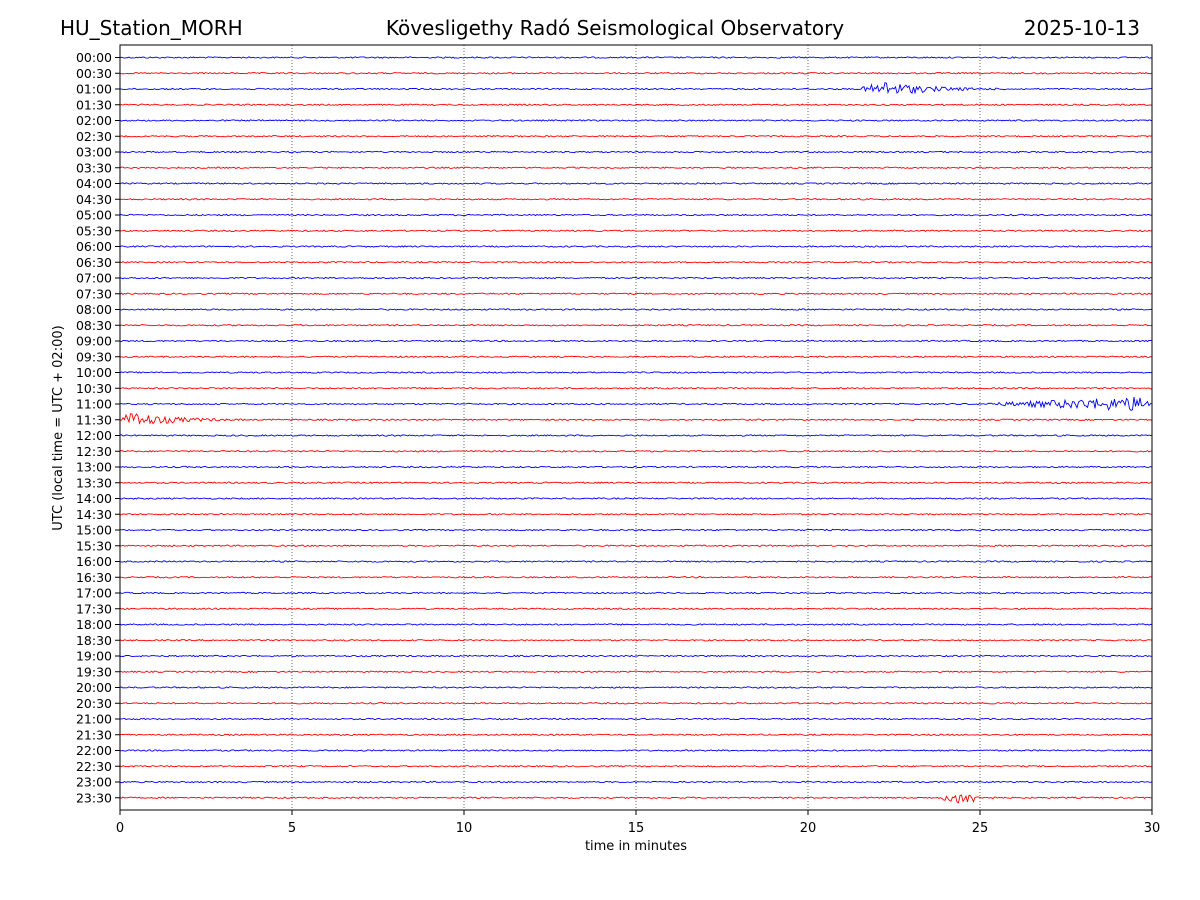 Image resolution: width=1200 pixels, height=900 pixels. I want to click on y-tick-label: 12:00, so click(94, 435).